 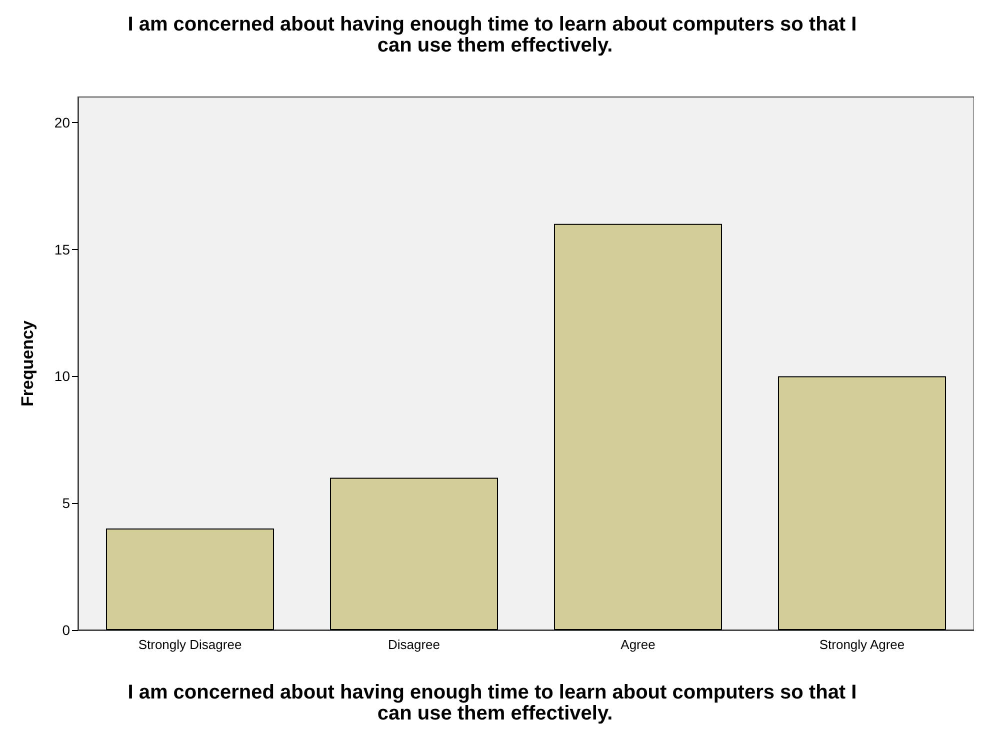 I want to click on y-tick-label: 5, so click(x=66, y=503).